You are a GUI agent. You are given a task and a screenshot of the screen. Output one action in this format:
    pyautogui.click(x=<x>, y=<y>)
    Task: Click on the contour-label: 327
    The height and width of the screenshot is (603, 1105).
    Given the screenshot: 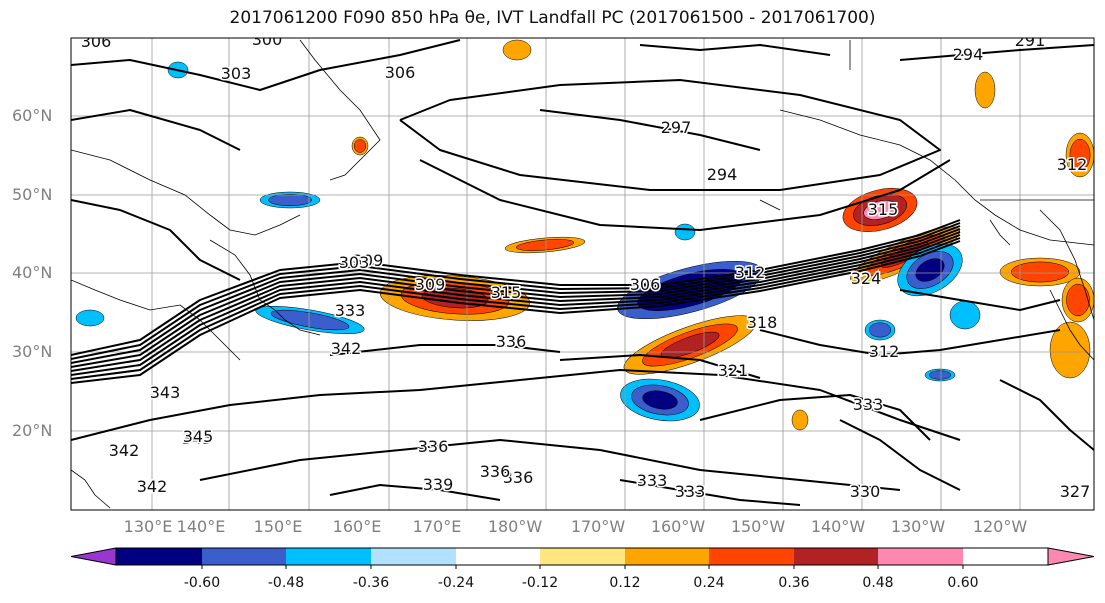 What is the action you would take?
    pyautogui.click(x=1075, y=491)
    